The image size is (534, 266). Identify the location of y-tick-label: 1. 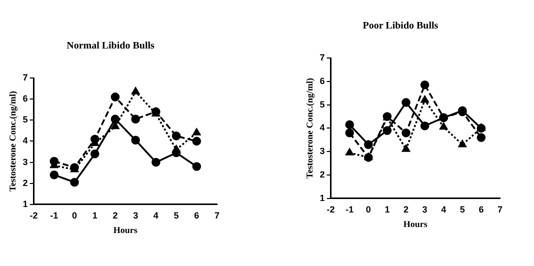
(322, 197).